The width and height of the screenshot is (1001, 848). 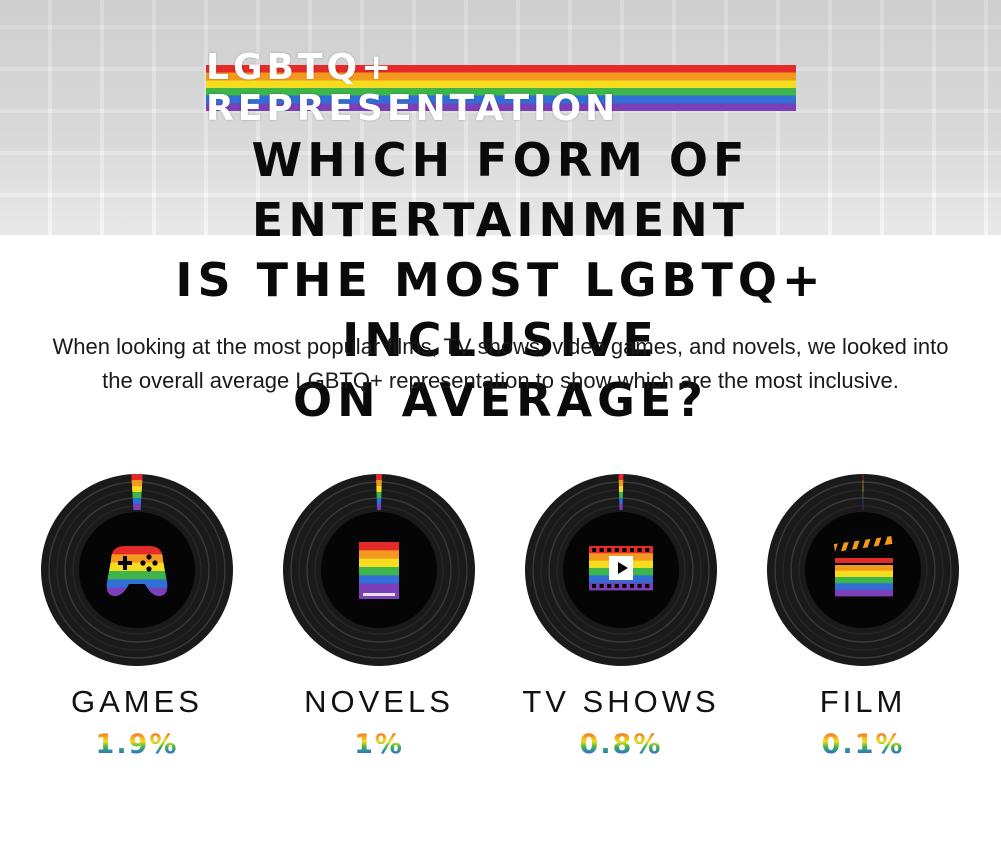 What do you see at coordinates (863, 744) in the screenshot?
I see `category-value: 0.1%` at bounding box center [863, 744].